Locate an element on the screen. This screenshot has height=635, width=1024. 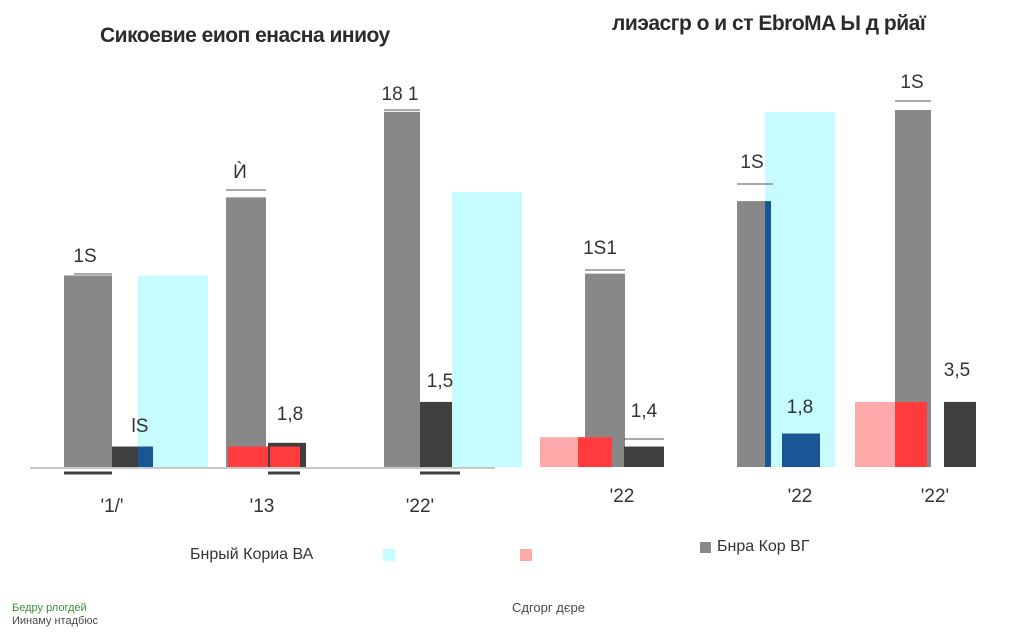
left-data-label-1: 1Ѕ is located at coordinates (84, 256).